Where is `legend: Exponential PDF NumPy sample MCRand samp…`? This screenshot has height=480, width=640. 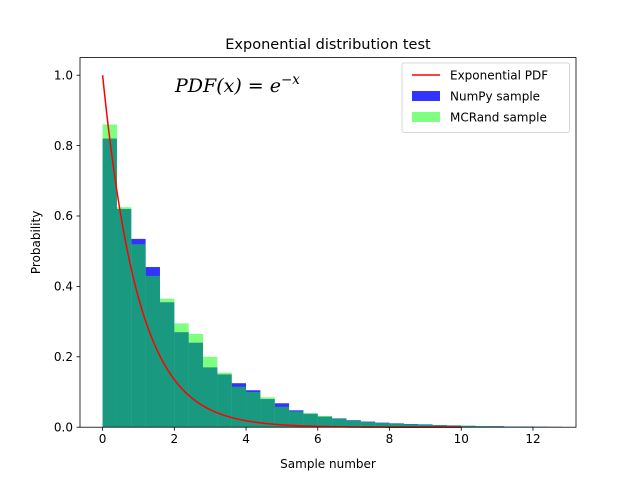
legend: Exponential PDF NumPy sample MCRand samp… is located at coordinates (485, 97).